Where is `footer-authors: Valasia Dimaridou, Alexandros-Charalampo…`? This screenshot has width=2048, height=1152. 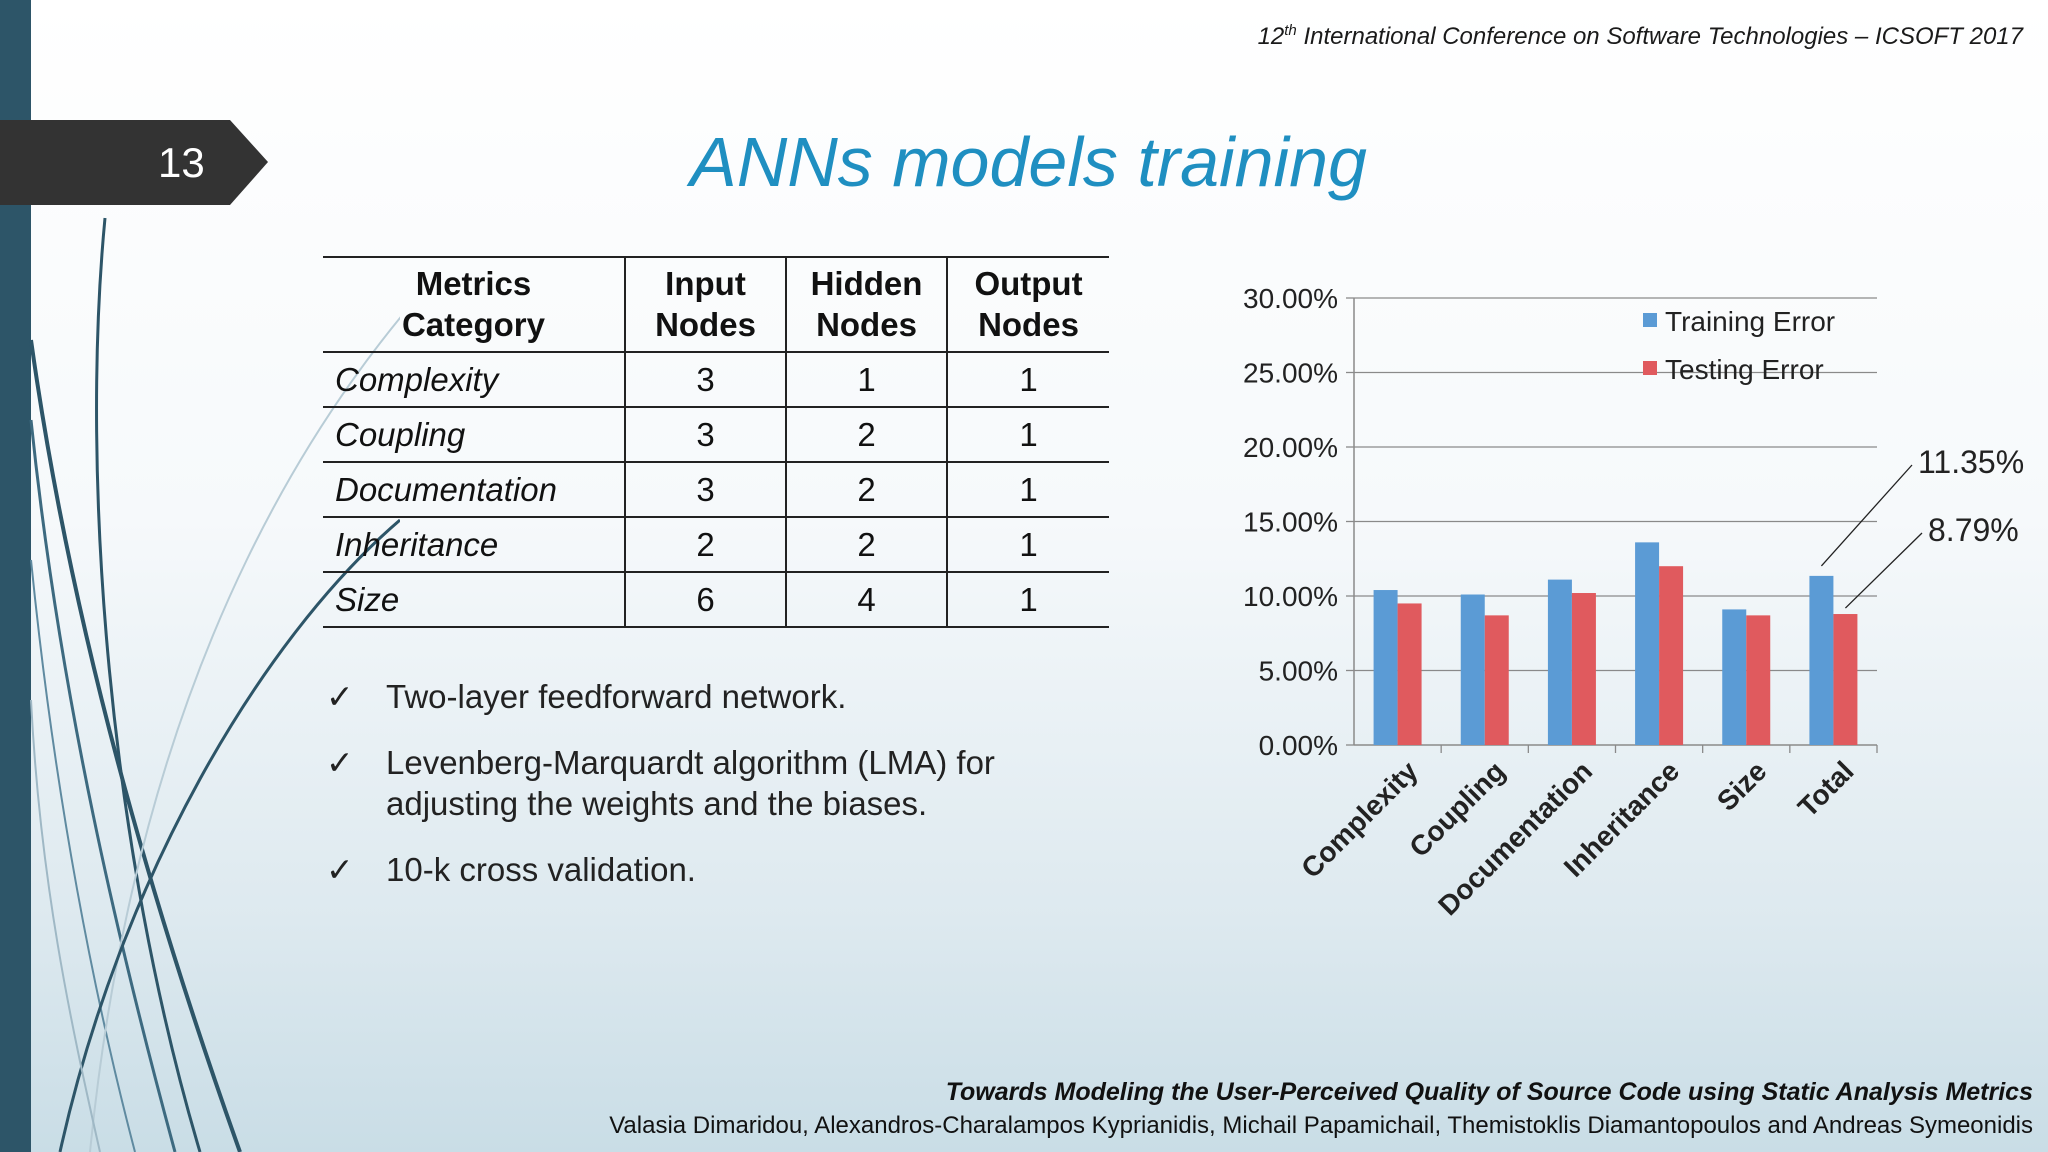 footer-authors: Valasia Dimaridou, Alexandros-Charalampo… is located at coordinates (1321, 1125).